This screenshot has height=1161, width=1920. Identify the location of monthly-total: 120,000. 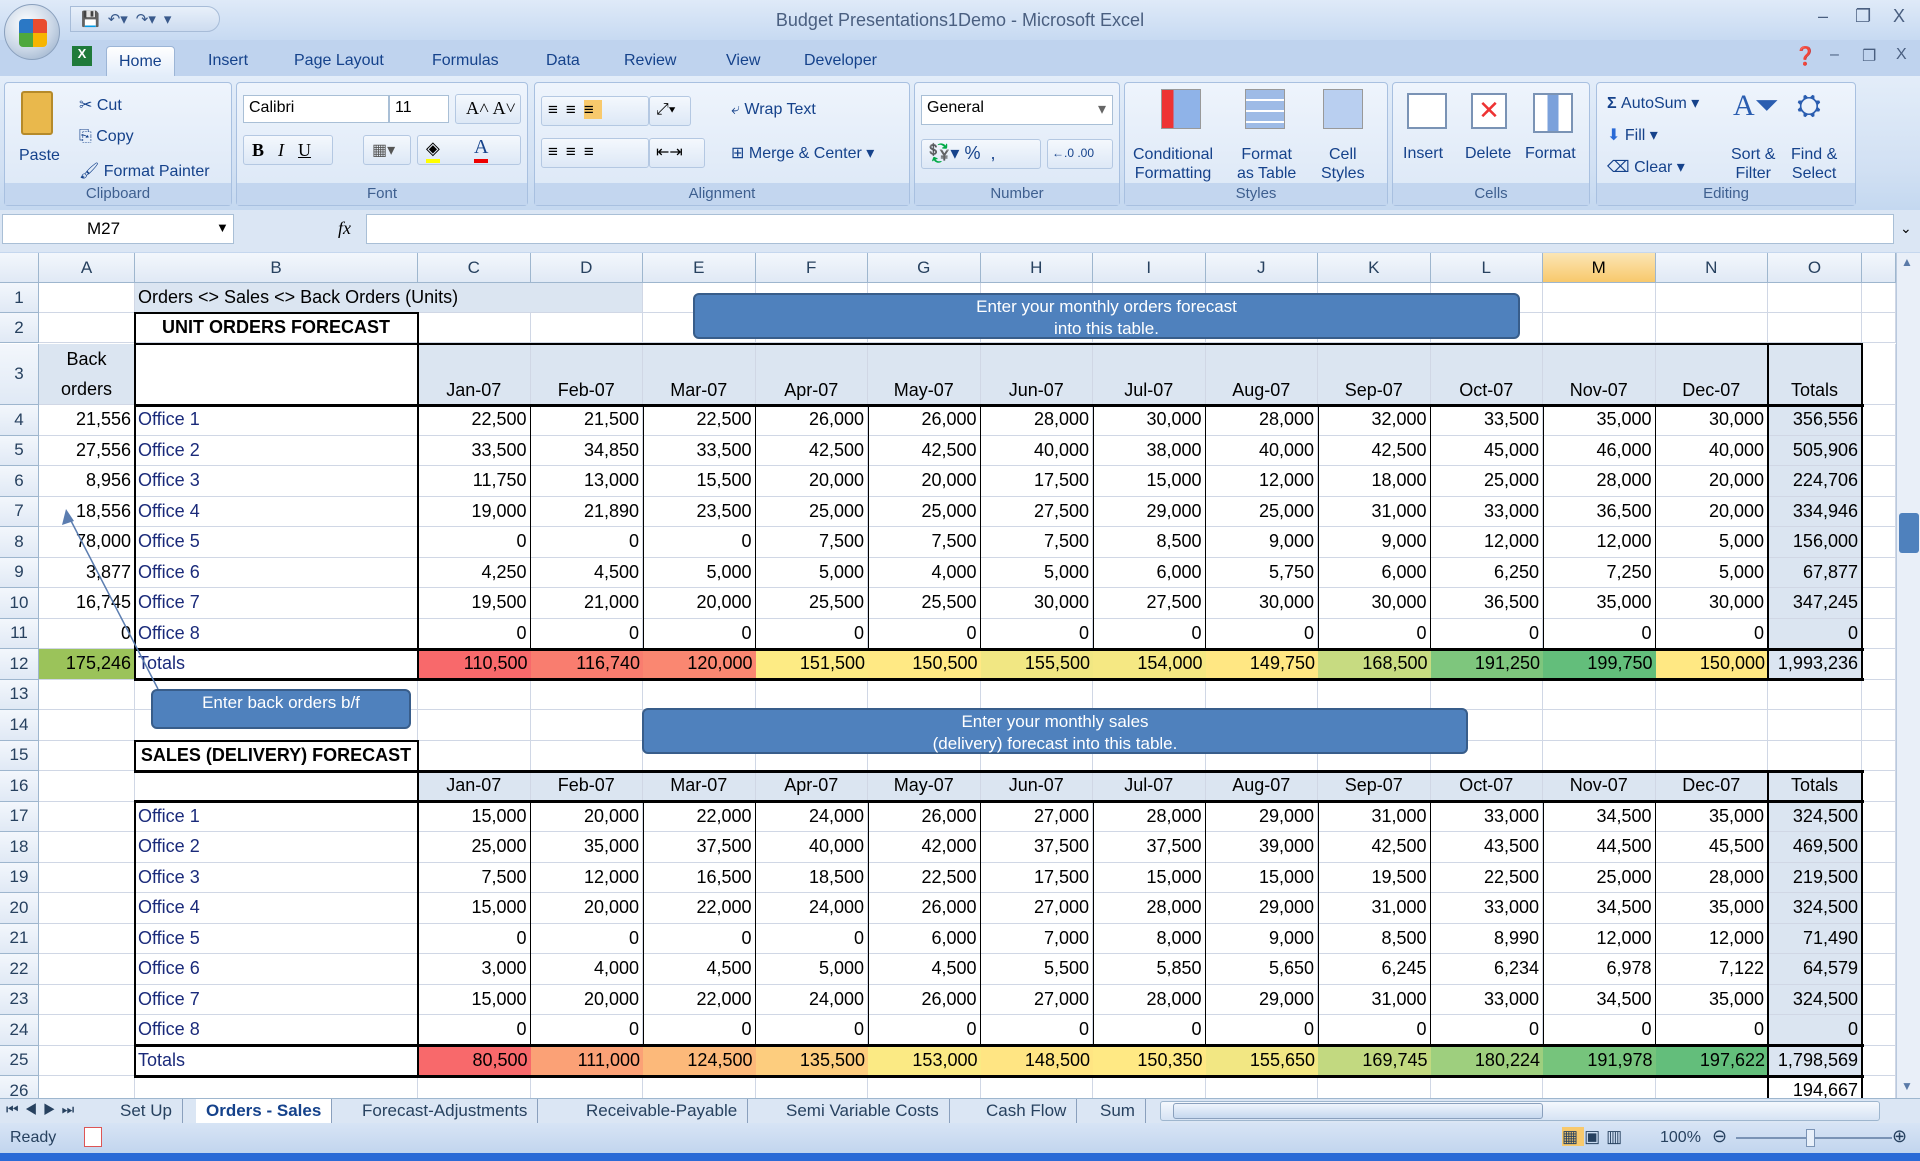
(699, 664).